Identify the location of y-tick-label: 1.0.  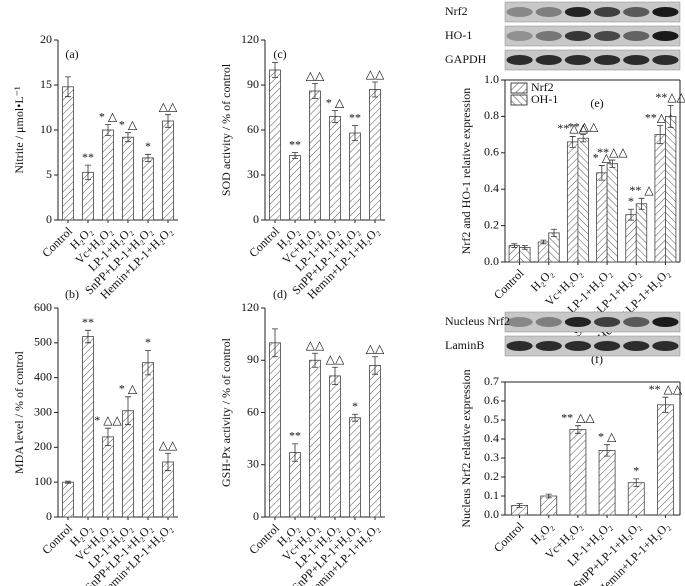
(491, 79).